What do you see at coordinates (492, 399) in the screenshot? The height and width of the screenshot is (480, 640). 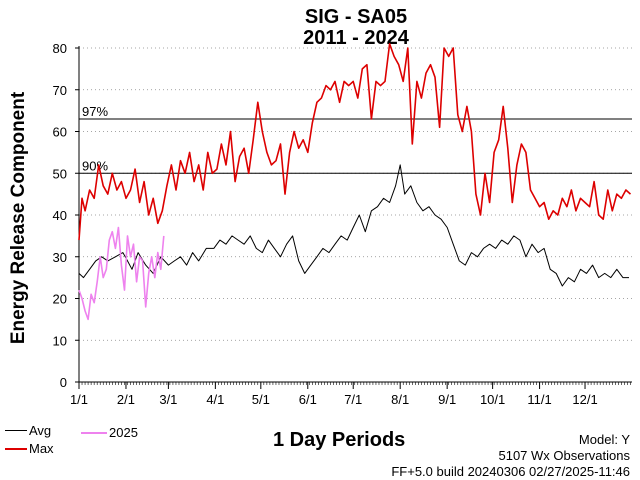 I see `x-tick-label-10-1: 10/1` at bounding box center [492, 399].